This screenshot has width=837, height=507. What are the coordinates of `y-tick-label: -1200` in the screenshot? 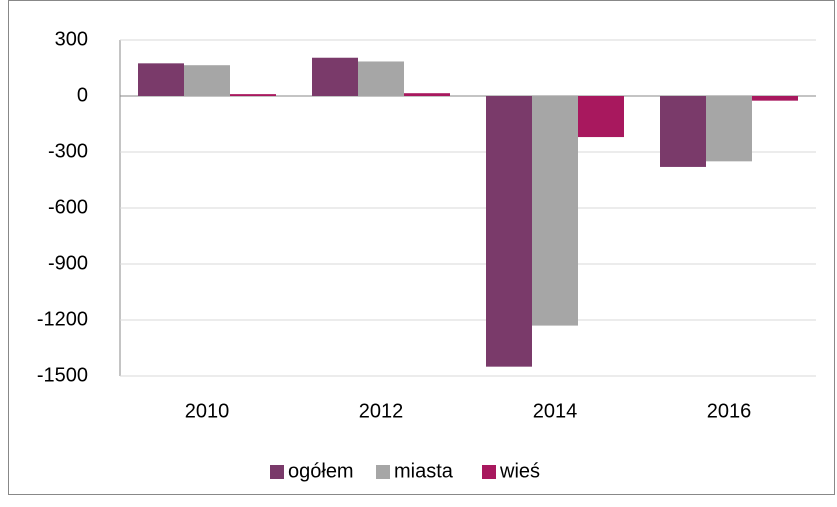 It's located at (62, 319).